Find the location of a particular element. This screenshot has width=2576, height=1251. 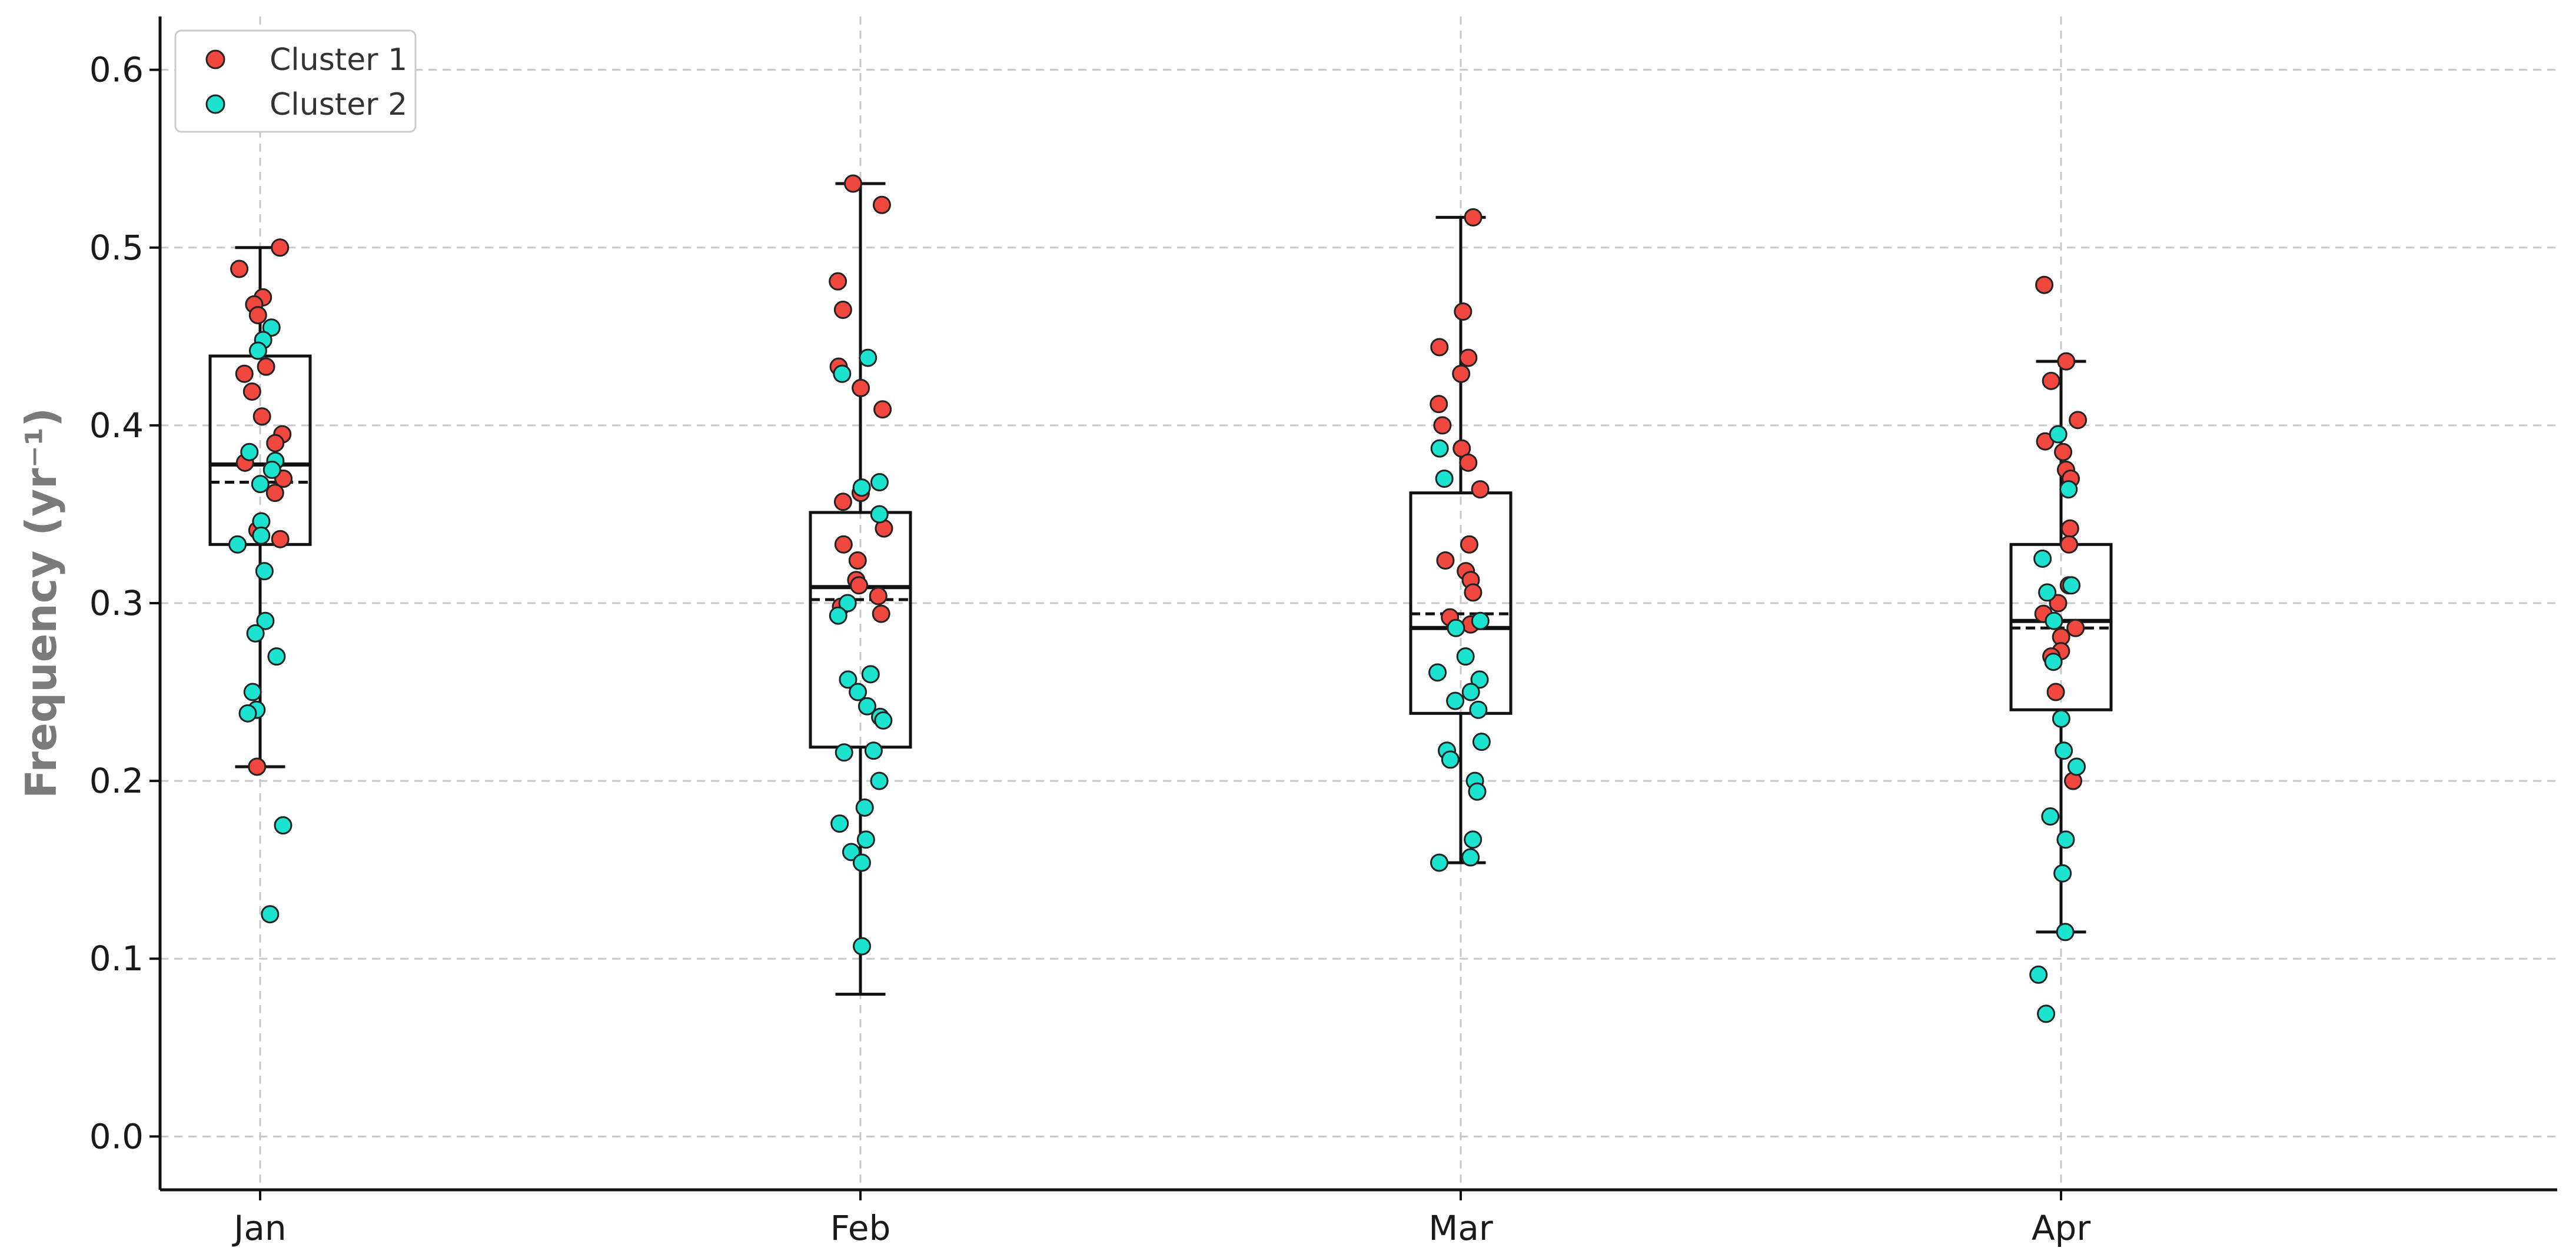

y-tick-label: 0.6 is located at coordinates (116, 70).